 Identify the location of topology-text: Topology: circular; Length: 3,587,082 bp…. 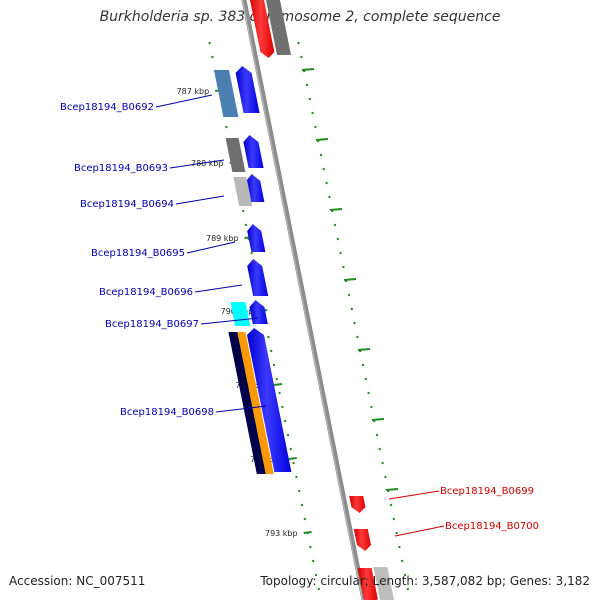
(425, 581).